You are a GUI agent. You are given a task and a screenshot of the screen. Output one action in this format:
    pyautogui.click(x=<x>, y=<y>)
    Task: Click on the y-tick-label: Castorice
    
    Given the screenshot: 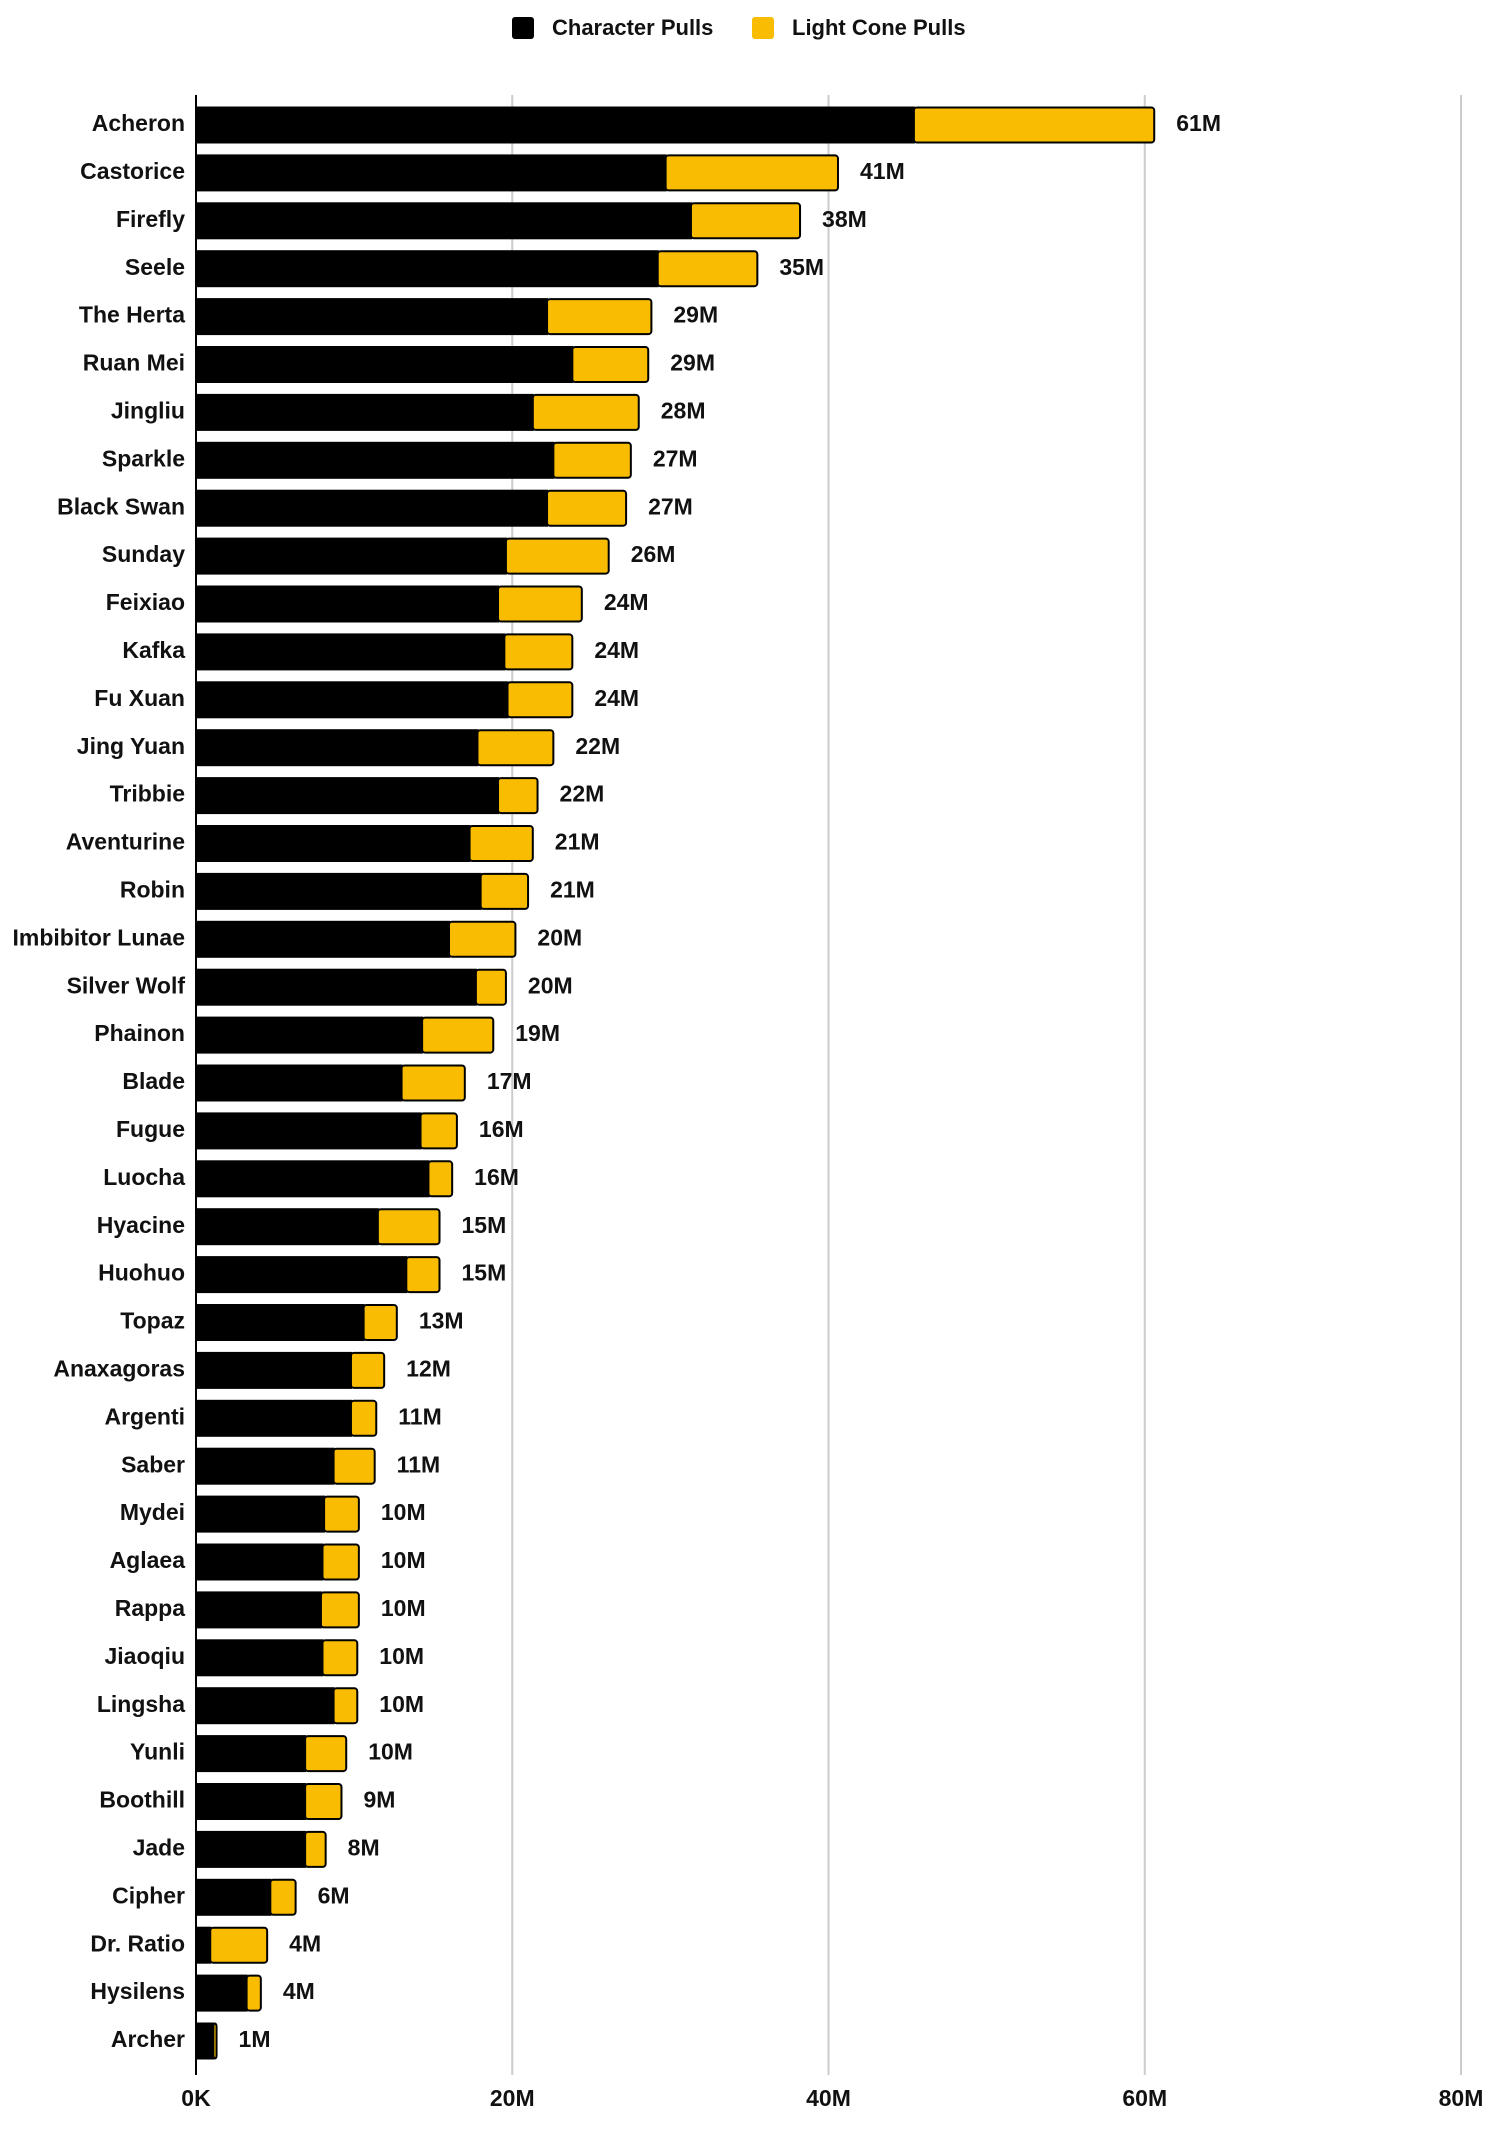 What is the action you would take?
    pyautogui.click(x=132, y=171)
    